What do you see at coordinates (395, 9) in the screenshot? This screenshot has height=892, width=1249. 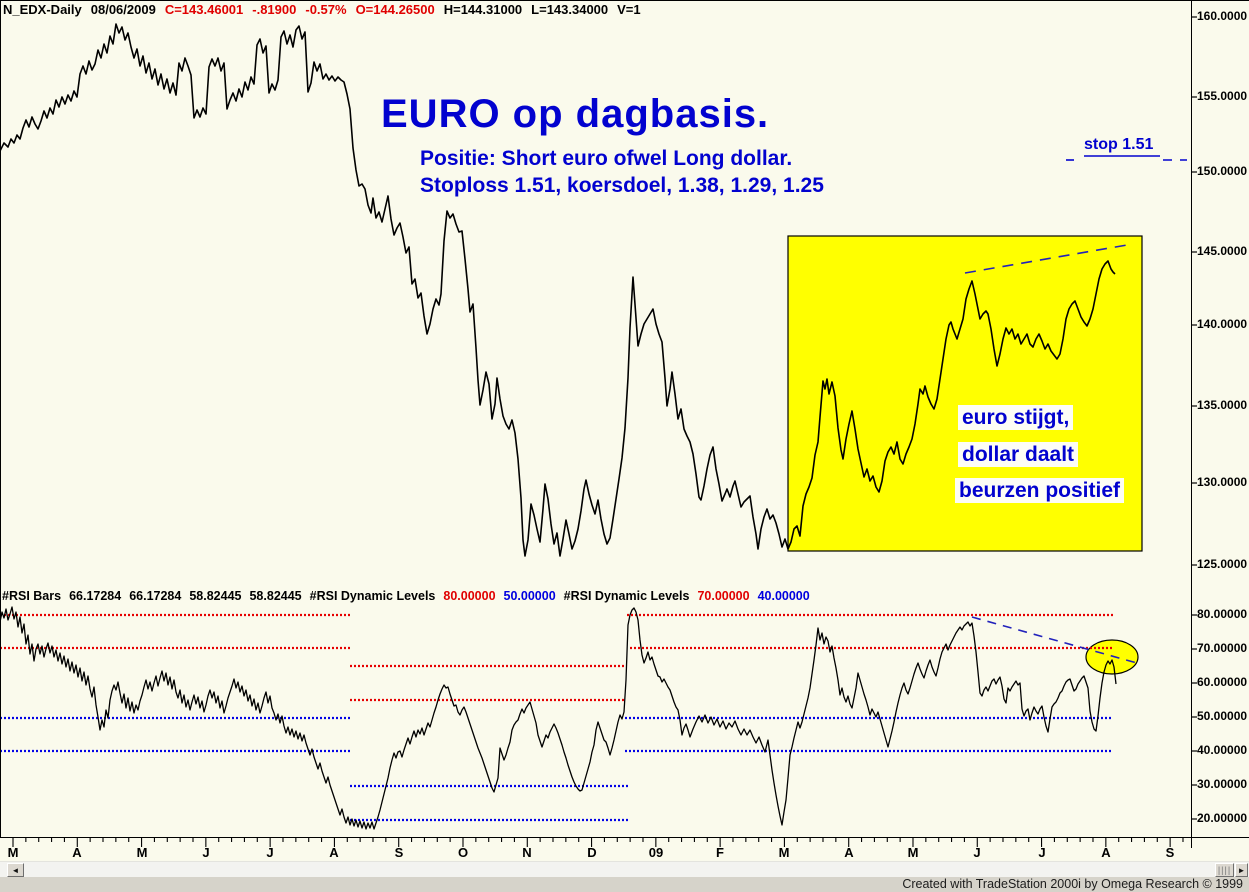 I see `open-value: O=144.26500` at bounding box center [395, 9].